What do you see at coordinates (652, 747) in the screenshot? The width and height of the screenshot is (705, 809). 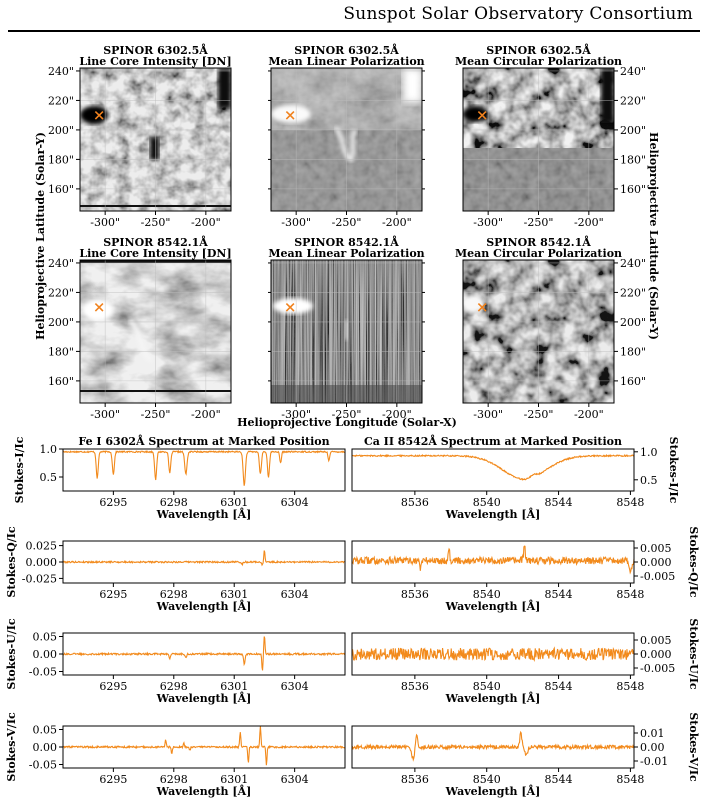 I see `y-tick-label: 0.00` at bounding box center [652, 747].